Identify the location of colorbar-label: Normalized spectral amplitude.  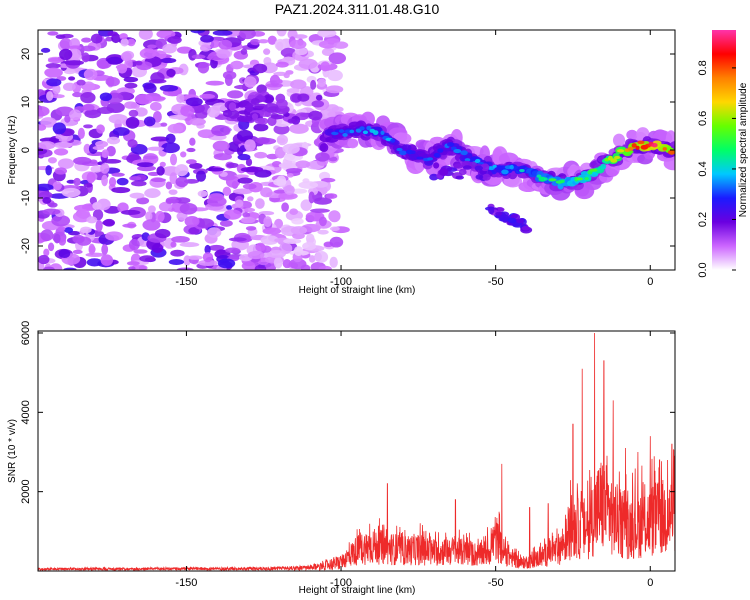
(743, 149).